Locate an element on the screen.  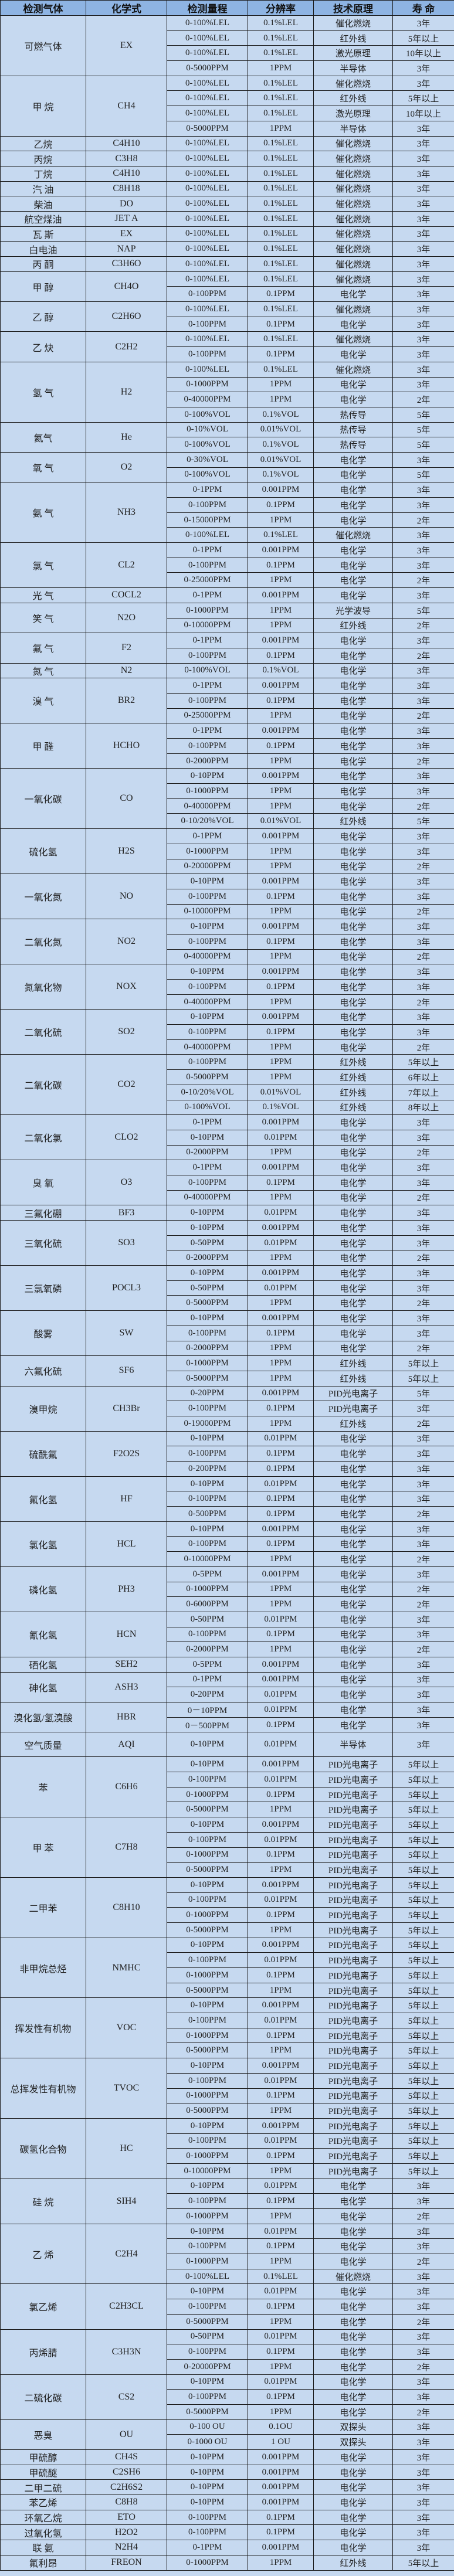
table-row: 甲 醇 CH4O 0-100%LEL 0.1%LEL 催化燃烧 3年 is located at coordinates (227, 287).